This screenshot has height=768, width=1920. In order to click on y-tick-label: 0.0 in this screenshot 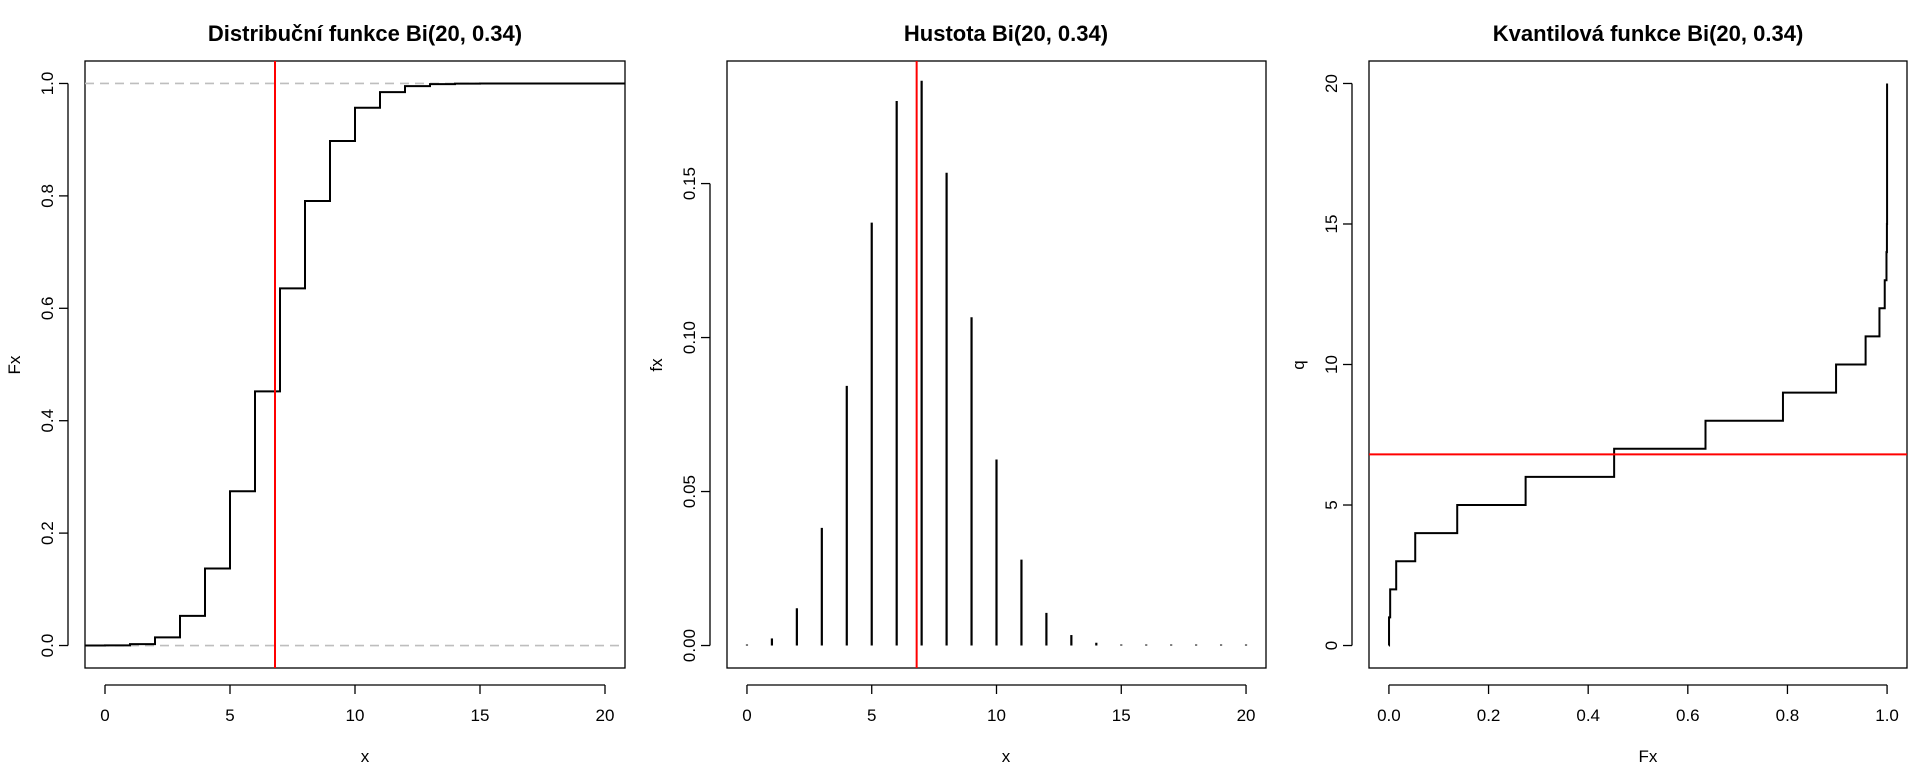, I will do `click(47, 646)`.